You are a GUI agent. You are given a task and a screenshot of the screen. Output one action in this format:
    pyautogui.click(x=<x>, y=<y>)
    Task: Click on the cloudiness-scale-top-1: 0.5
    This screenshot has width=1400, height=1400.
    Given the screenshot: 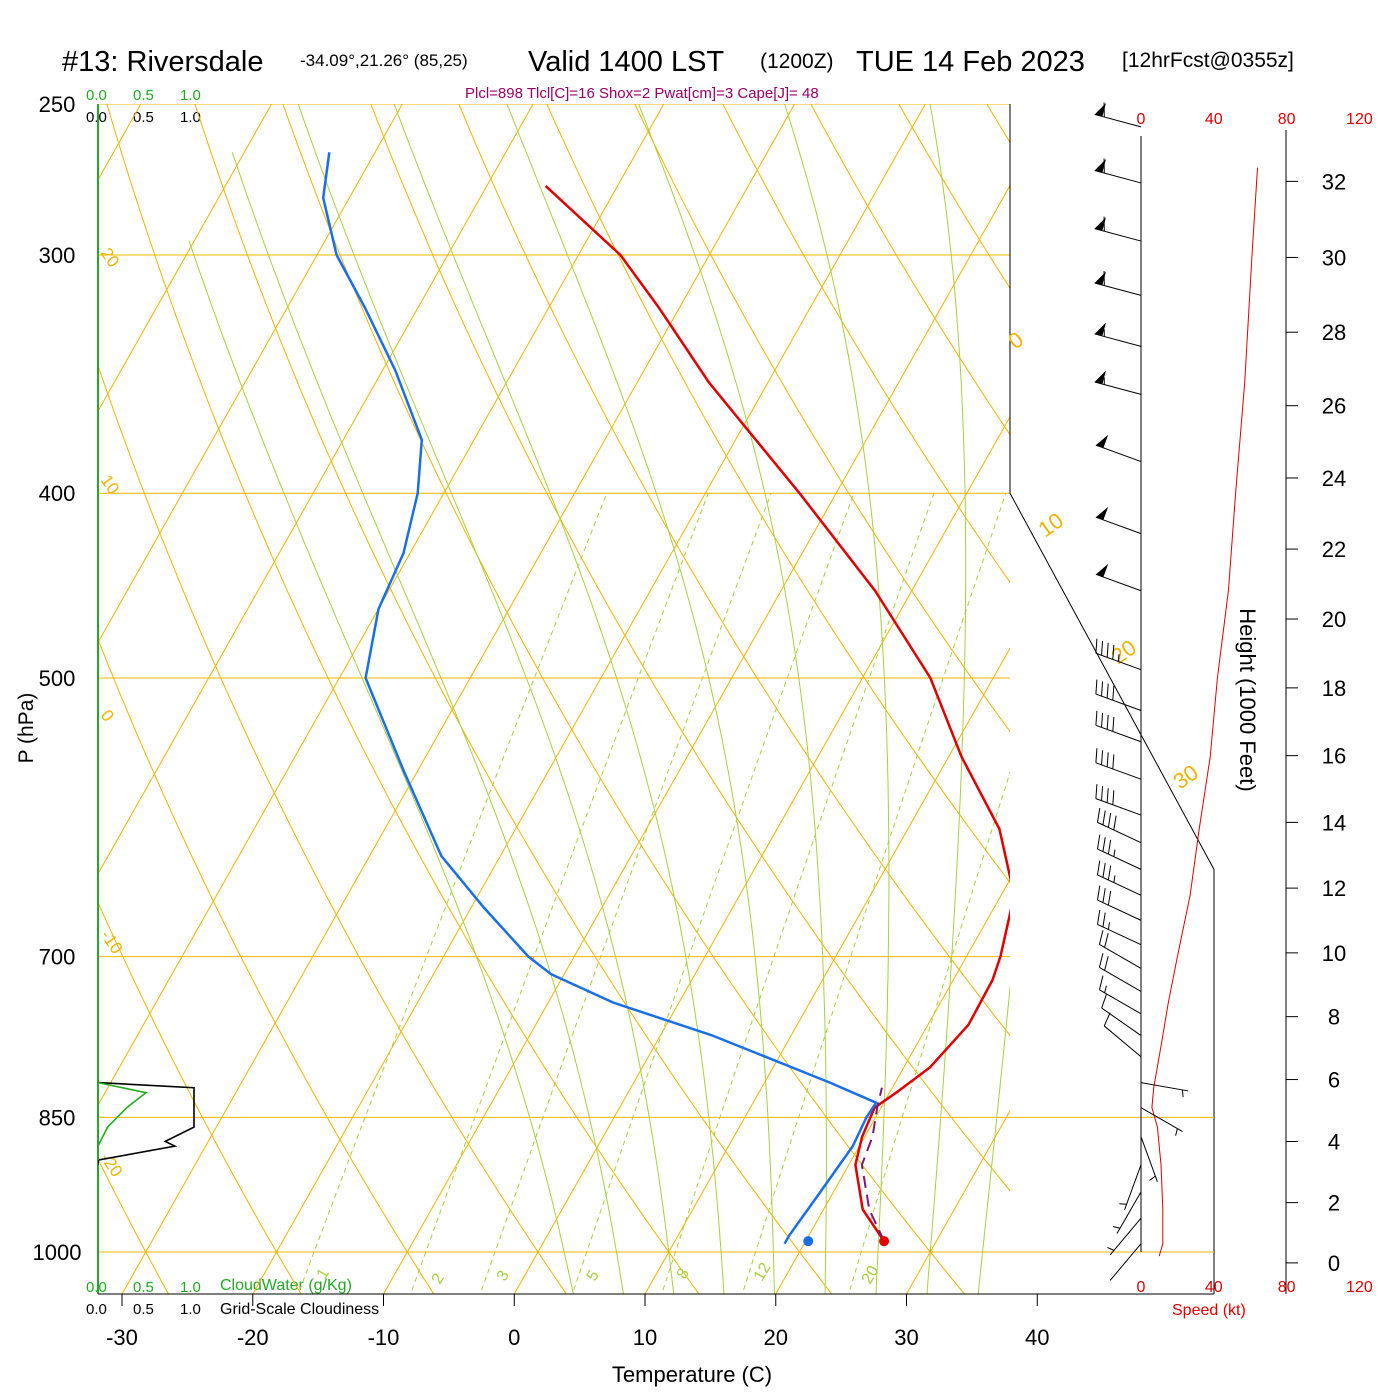 What is the action you would take?
    pyautogui.click(x=143, y=117)
    